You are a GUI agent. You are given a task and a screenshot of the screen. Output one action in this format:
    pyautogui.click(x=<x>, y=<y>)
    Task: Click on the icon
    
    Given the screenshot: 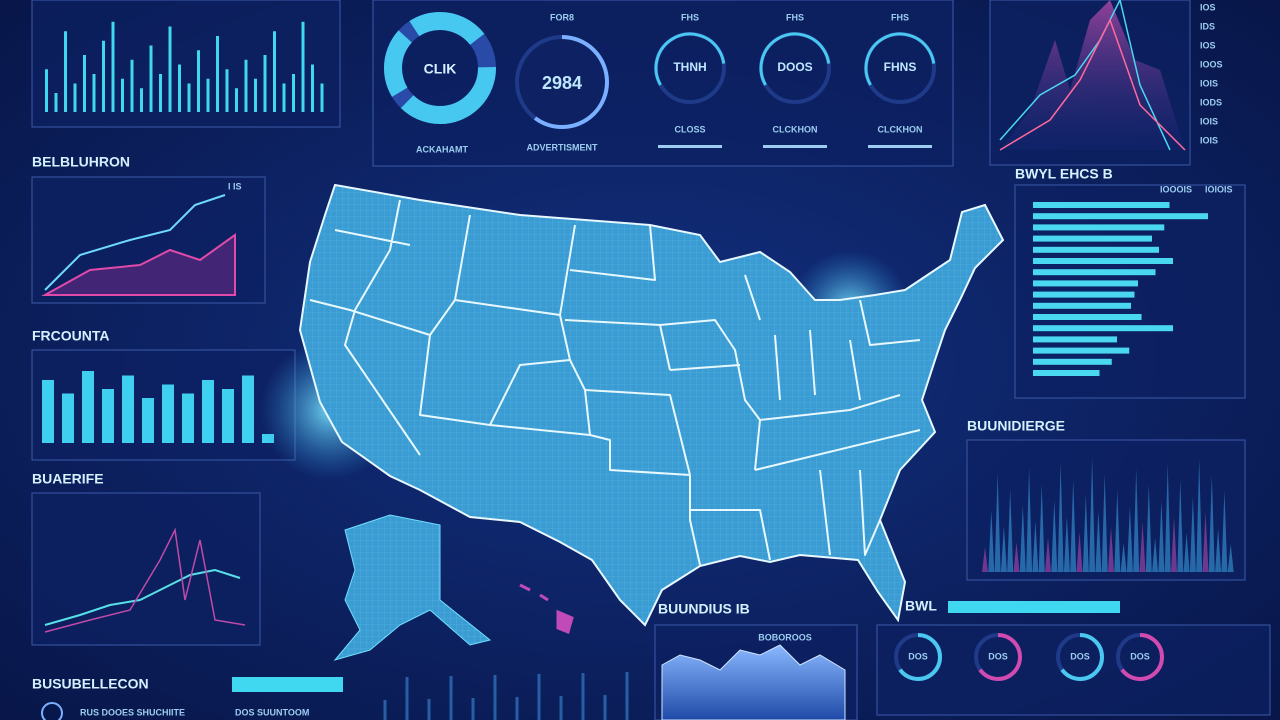 What is the action you would take?
    pyautogui.click(x=52, y=711)
    